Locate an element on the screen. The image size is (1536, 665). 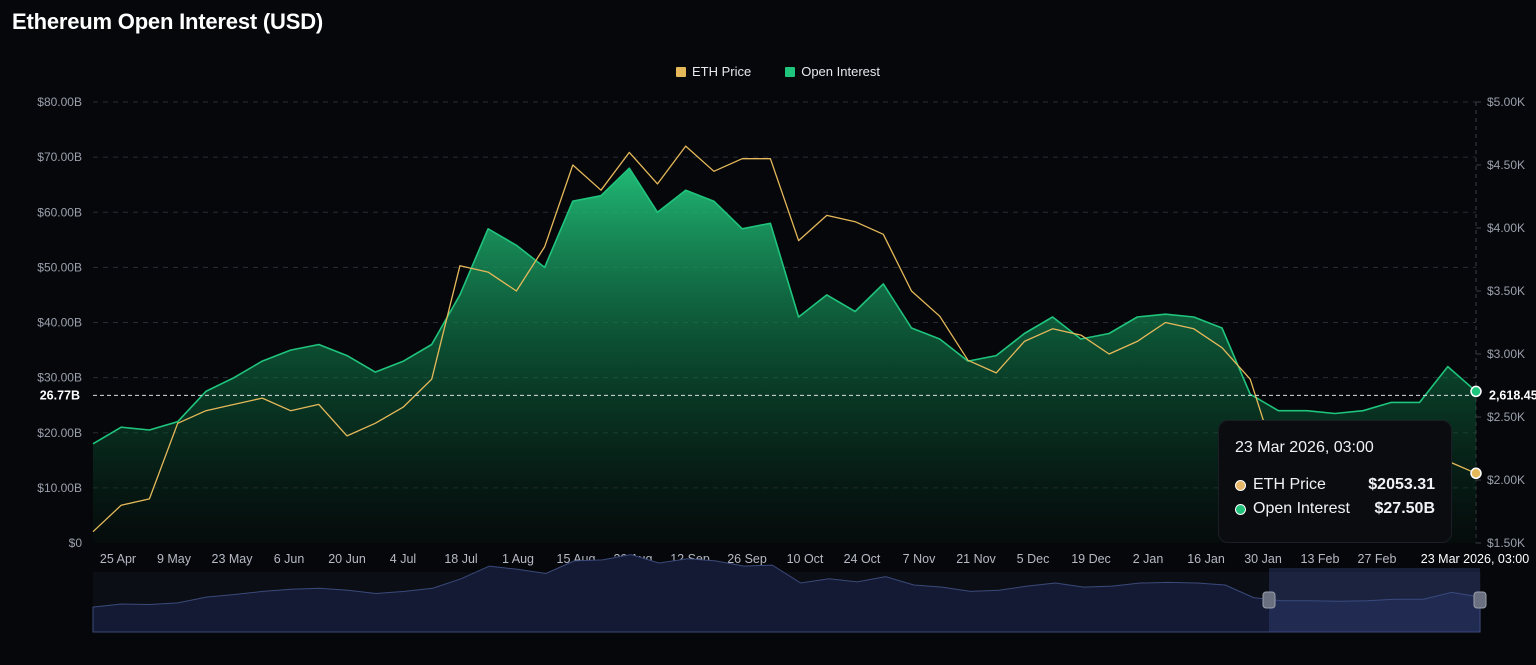
overview-selection is located at coordinates (1374, 600).